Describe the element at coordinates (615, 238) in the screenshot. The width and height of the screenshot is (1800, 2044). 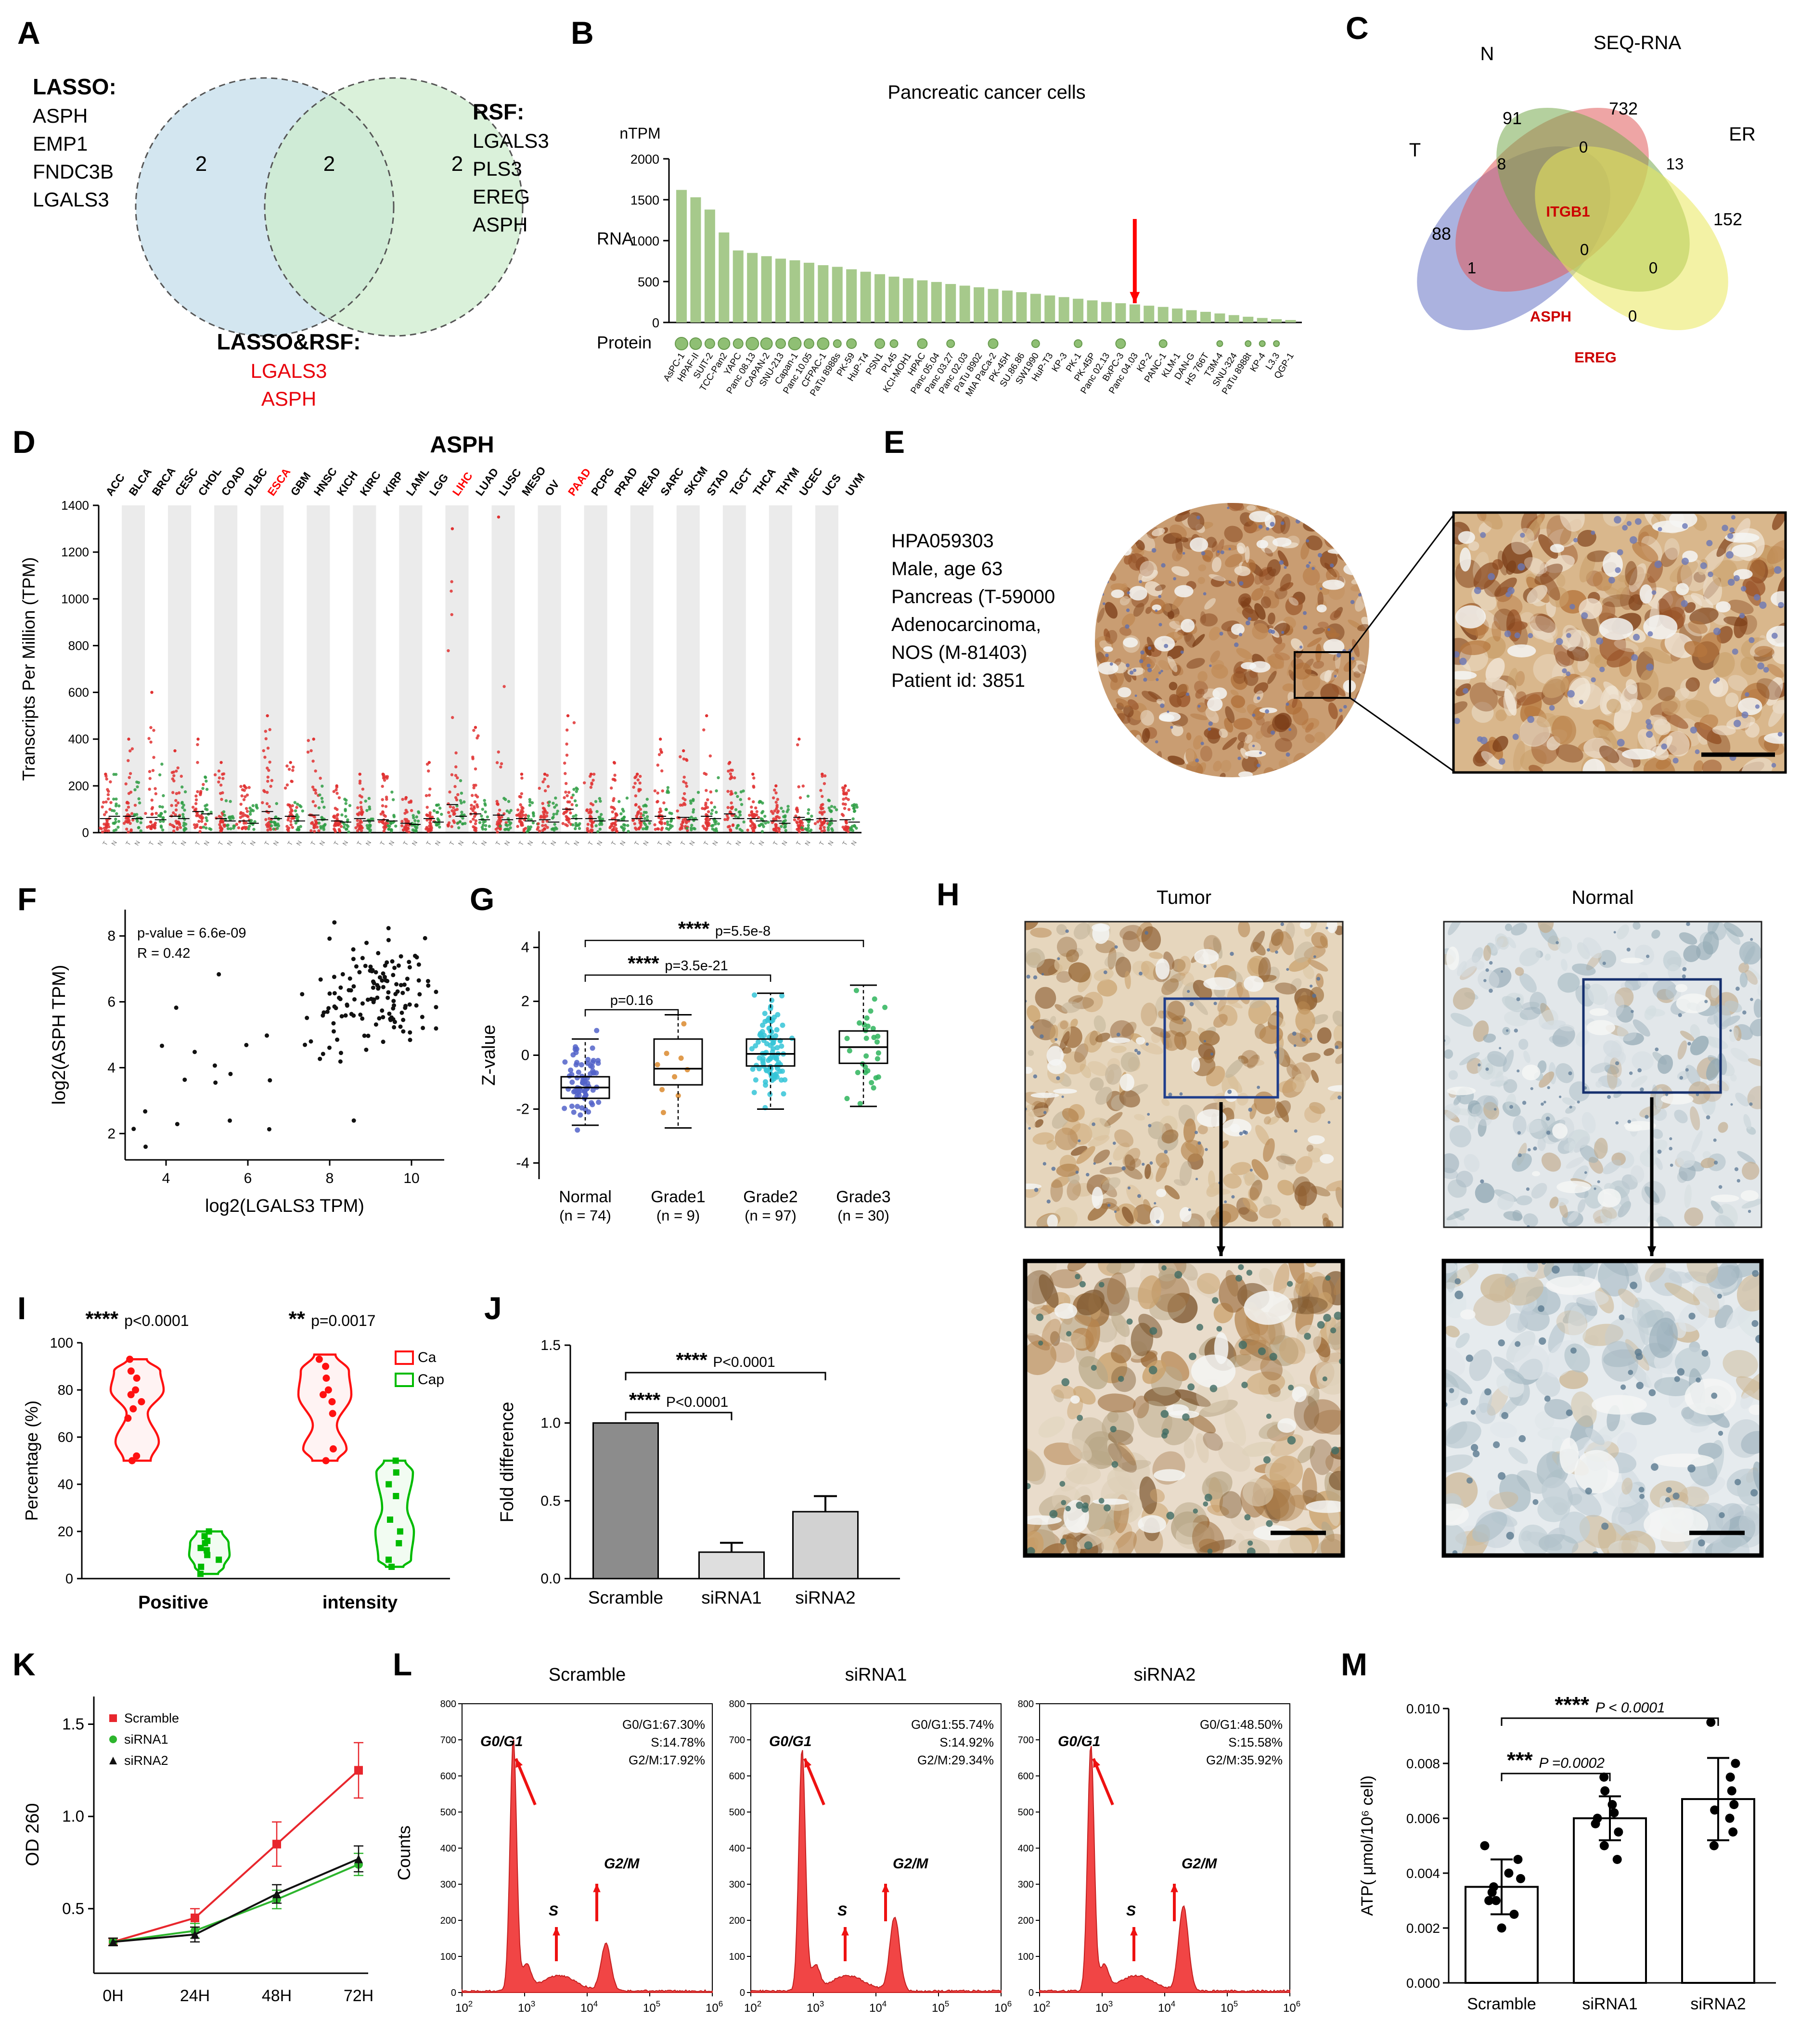
I see `svg-text: RNA` at that location.